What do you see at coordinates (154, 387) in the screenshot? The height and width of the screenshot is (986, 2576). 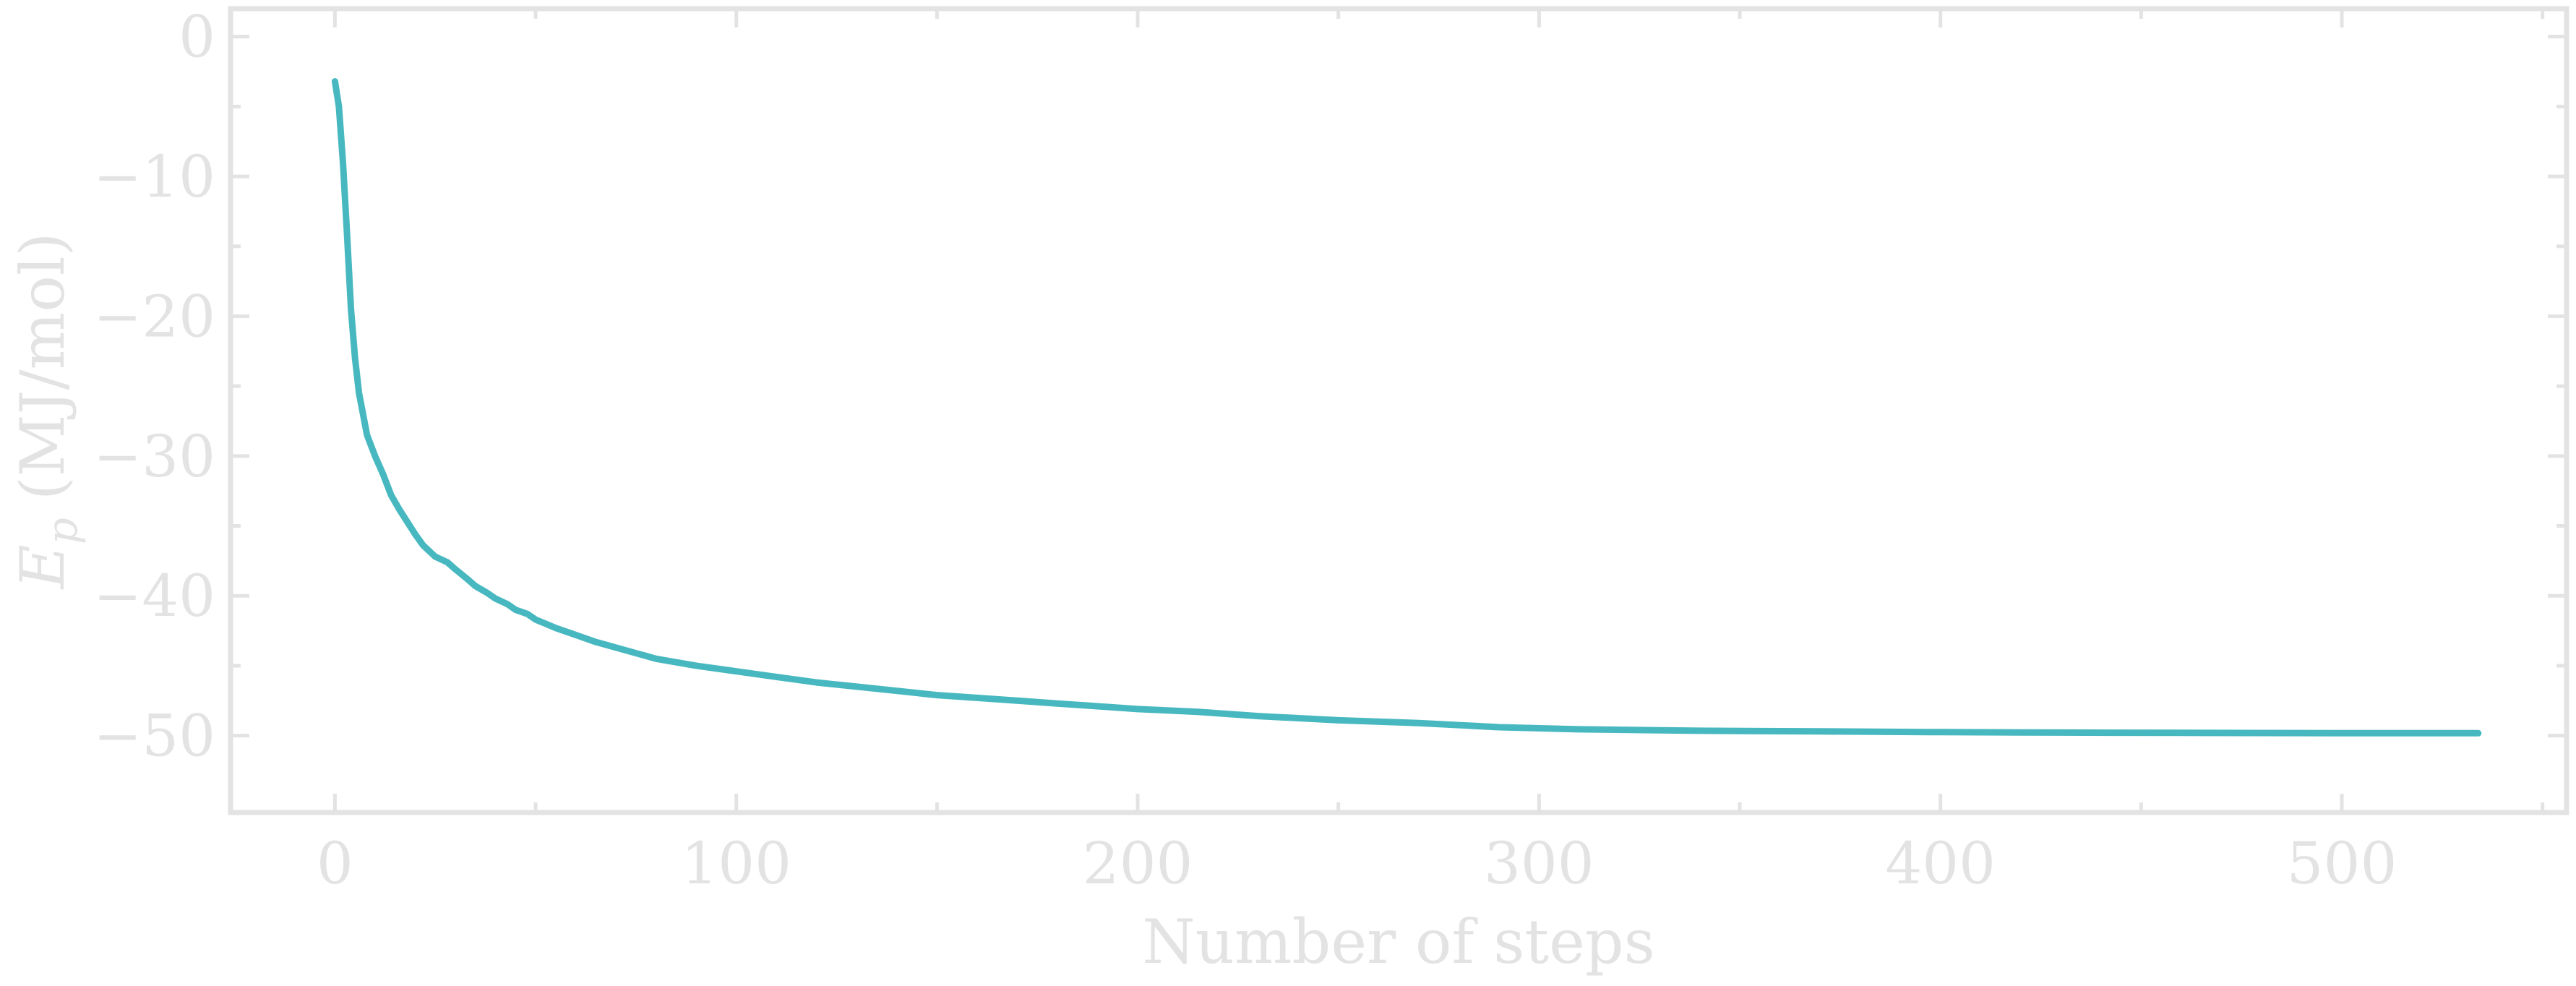 I see `y-tick-labels: 0 −10 −20 −30 −40 −50` at bounding box center [154, 387].